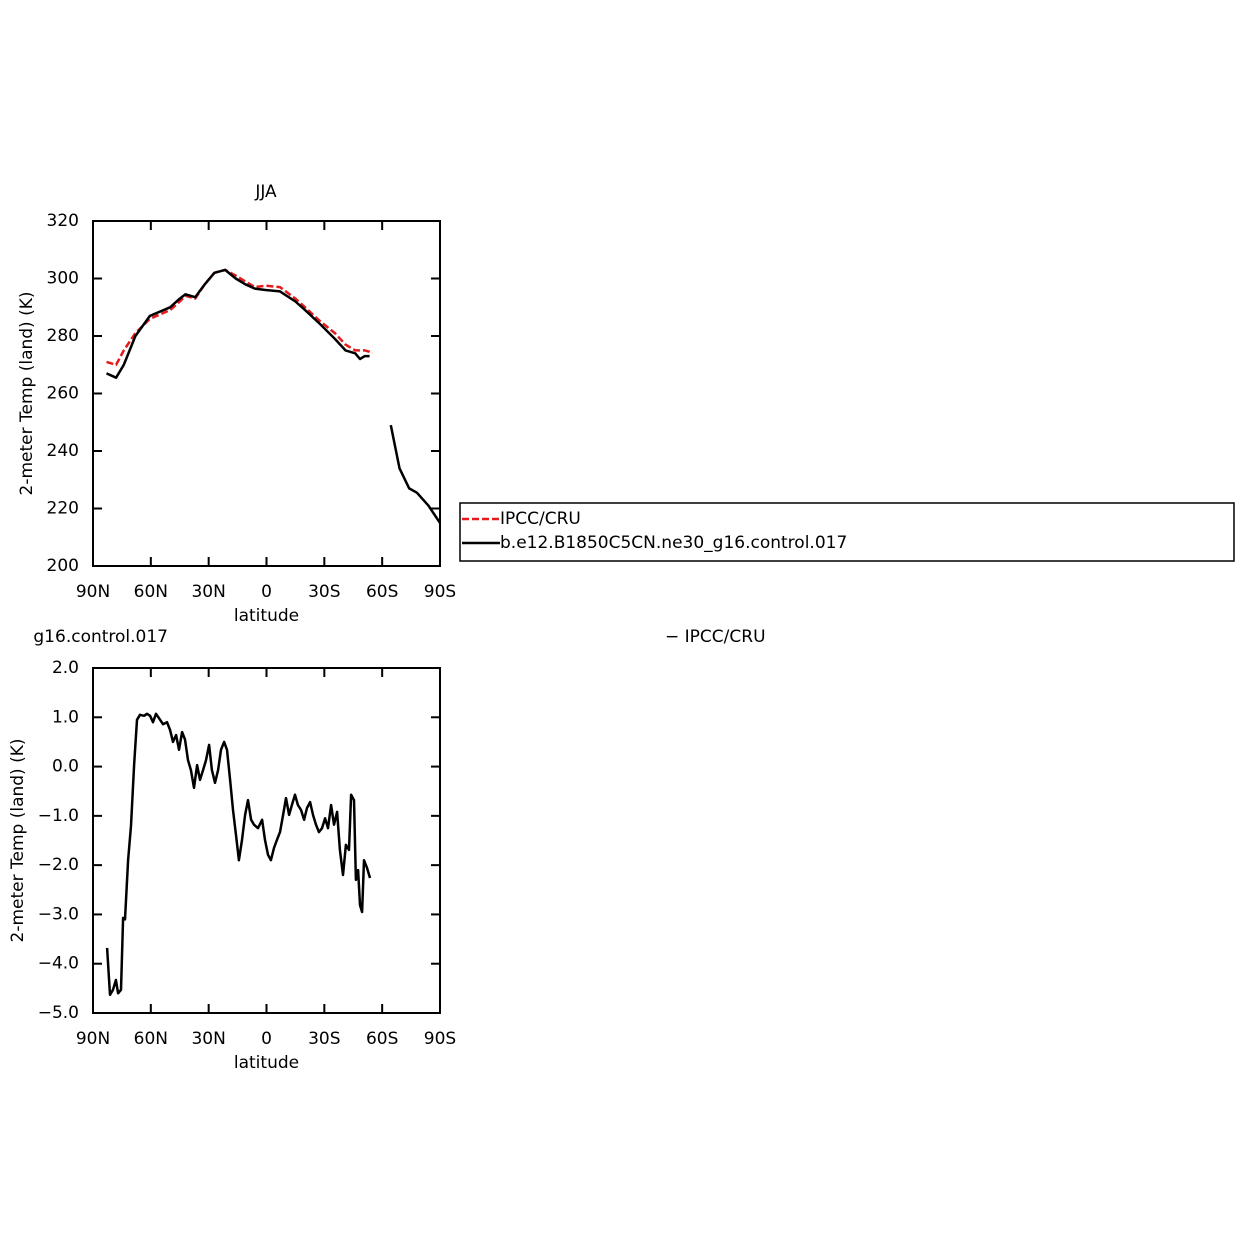  Describe the element at coordinates (58, 914) in the screenshot. I see `y-tick-label: −3.0` at that location.